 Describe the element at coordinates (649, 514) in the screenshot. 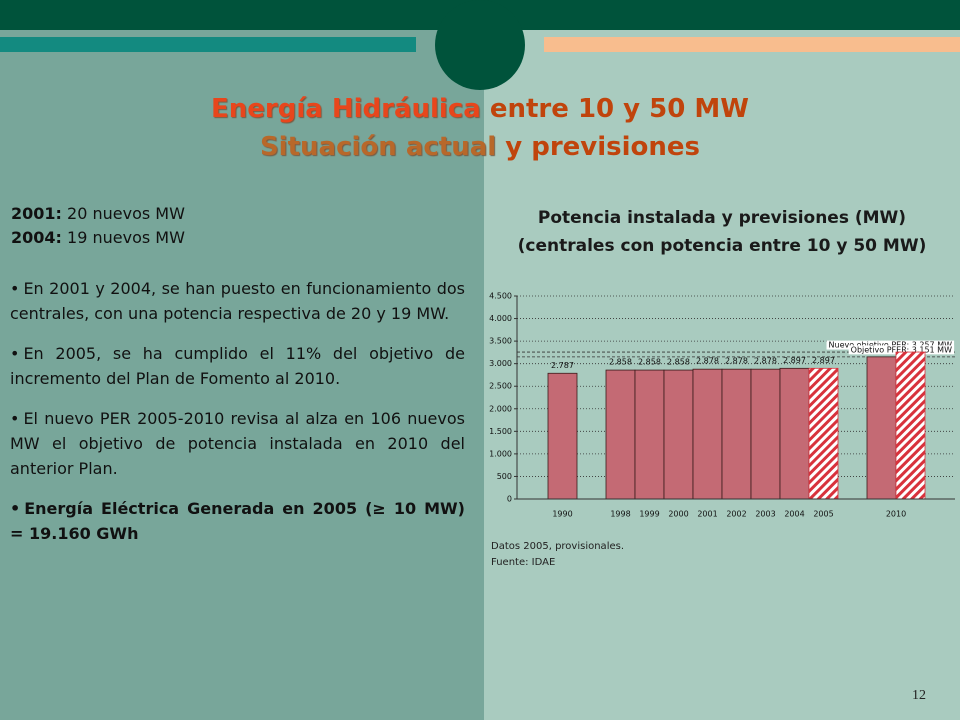

I see `x-tick-label: 1999` at that location.